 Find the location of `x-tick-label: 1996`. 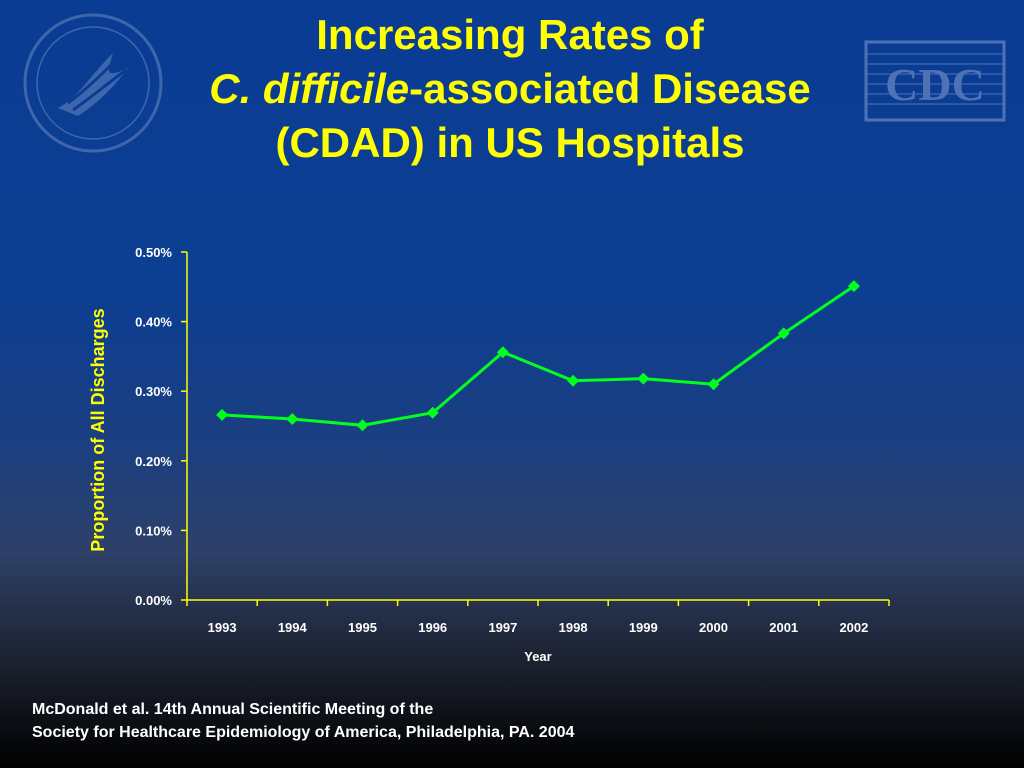

x-tick-label: 1996 is located at coordinates (432, 627).